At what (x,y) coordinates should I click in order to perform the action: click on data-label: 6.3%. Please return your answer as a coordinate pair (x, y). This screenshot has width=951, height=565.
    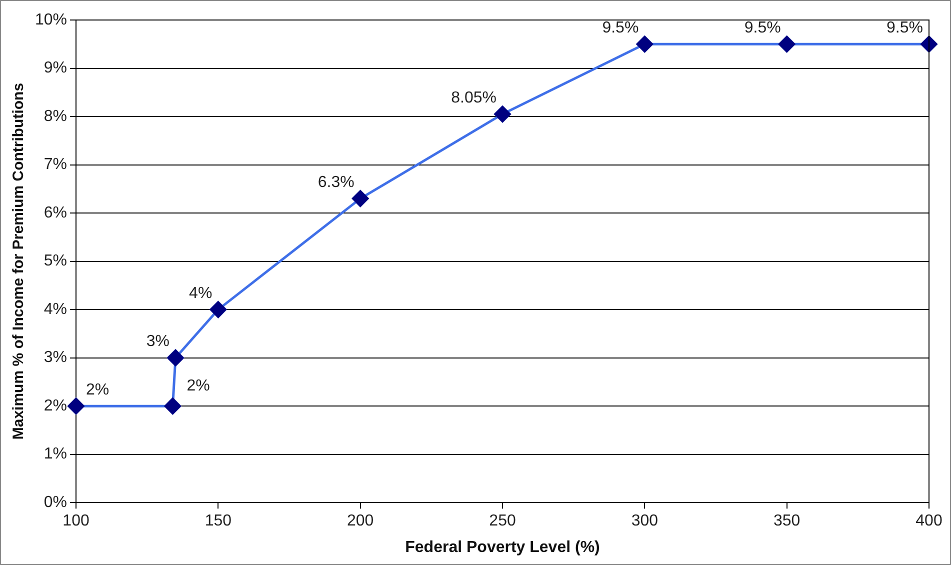
    Looking at the image, I should click on (336, 182).